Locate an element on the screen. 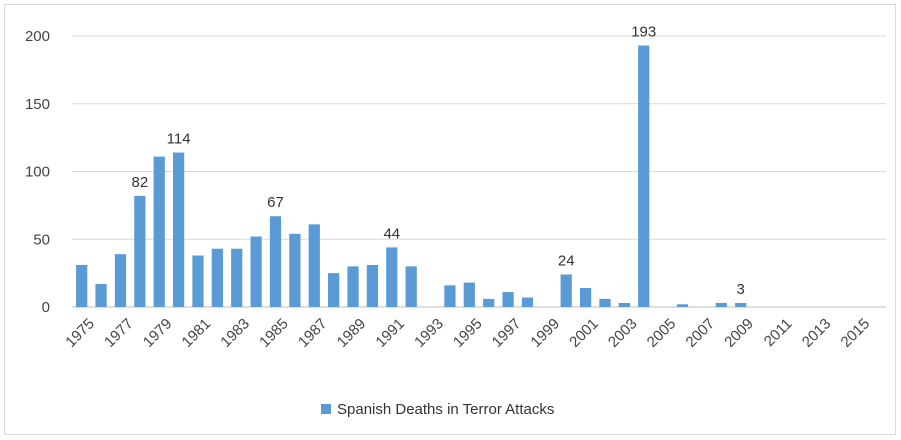 The image size is (901, 440). y-tick-label: 150 is located at coordinates (37, 104).